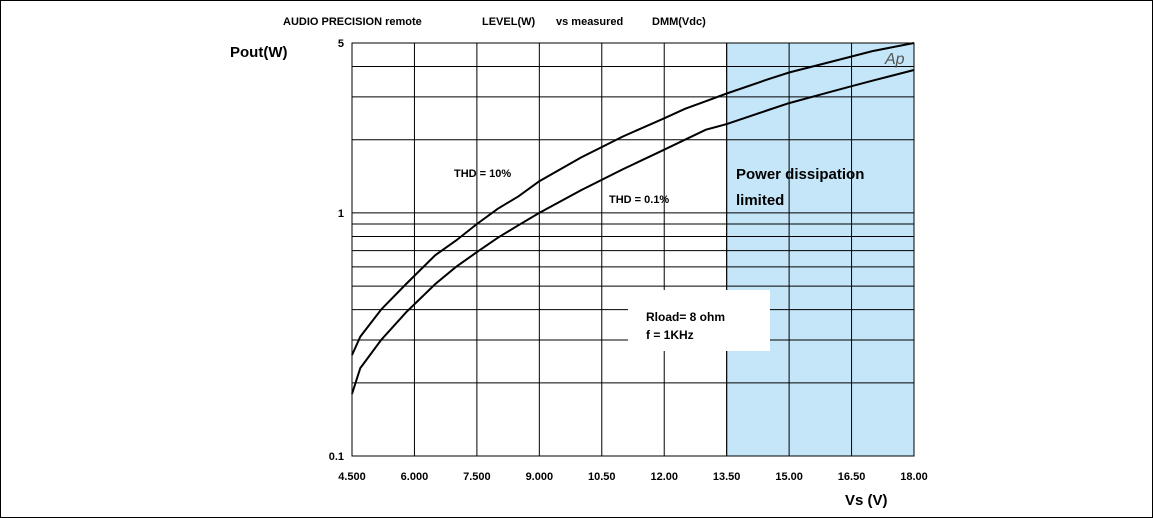  Describe the element at coordinates (914, 477) in the screenshot. I see `x-tick-label: 18.00` at that location.